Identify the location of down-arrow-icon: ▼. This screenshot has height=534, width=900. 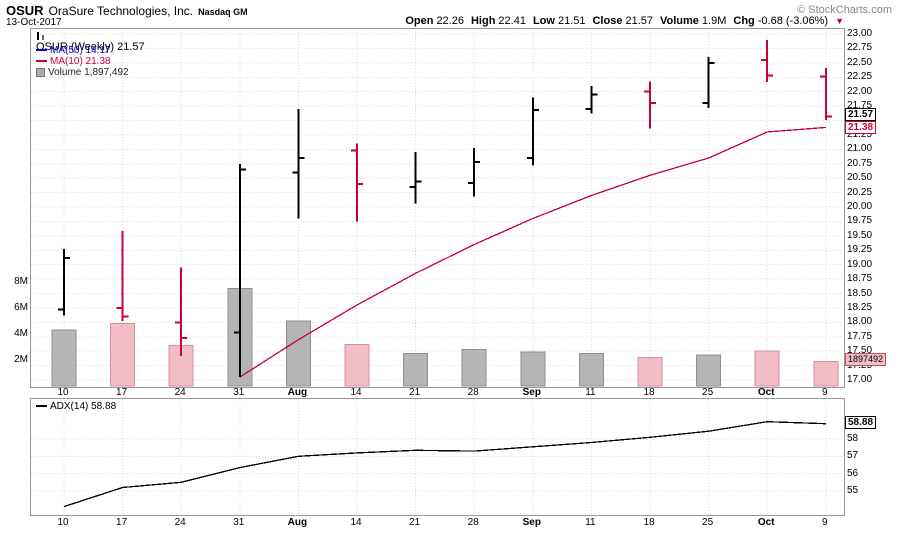
(839, 21).